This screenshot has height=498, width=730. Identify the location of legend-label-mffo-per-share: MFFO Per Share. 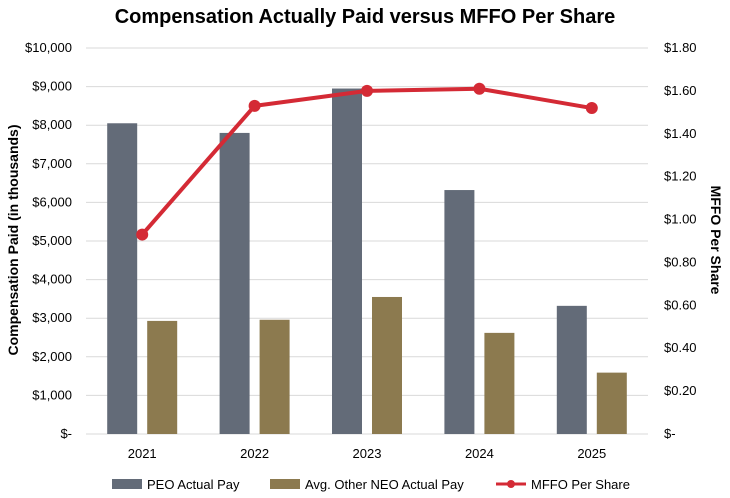
(580, 484).